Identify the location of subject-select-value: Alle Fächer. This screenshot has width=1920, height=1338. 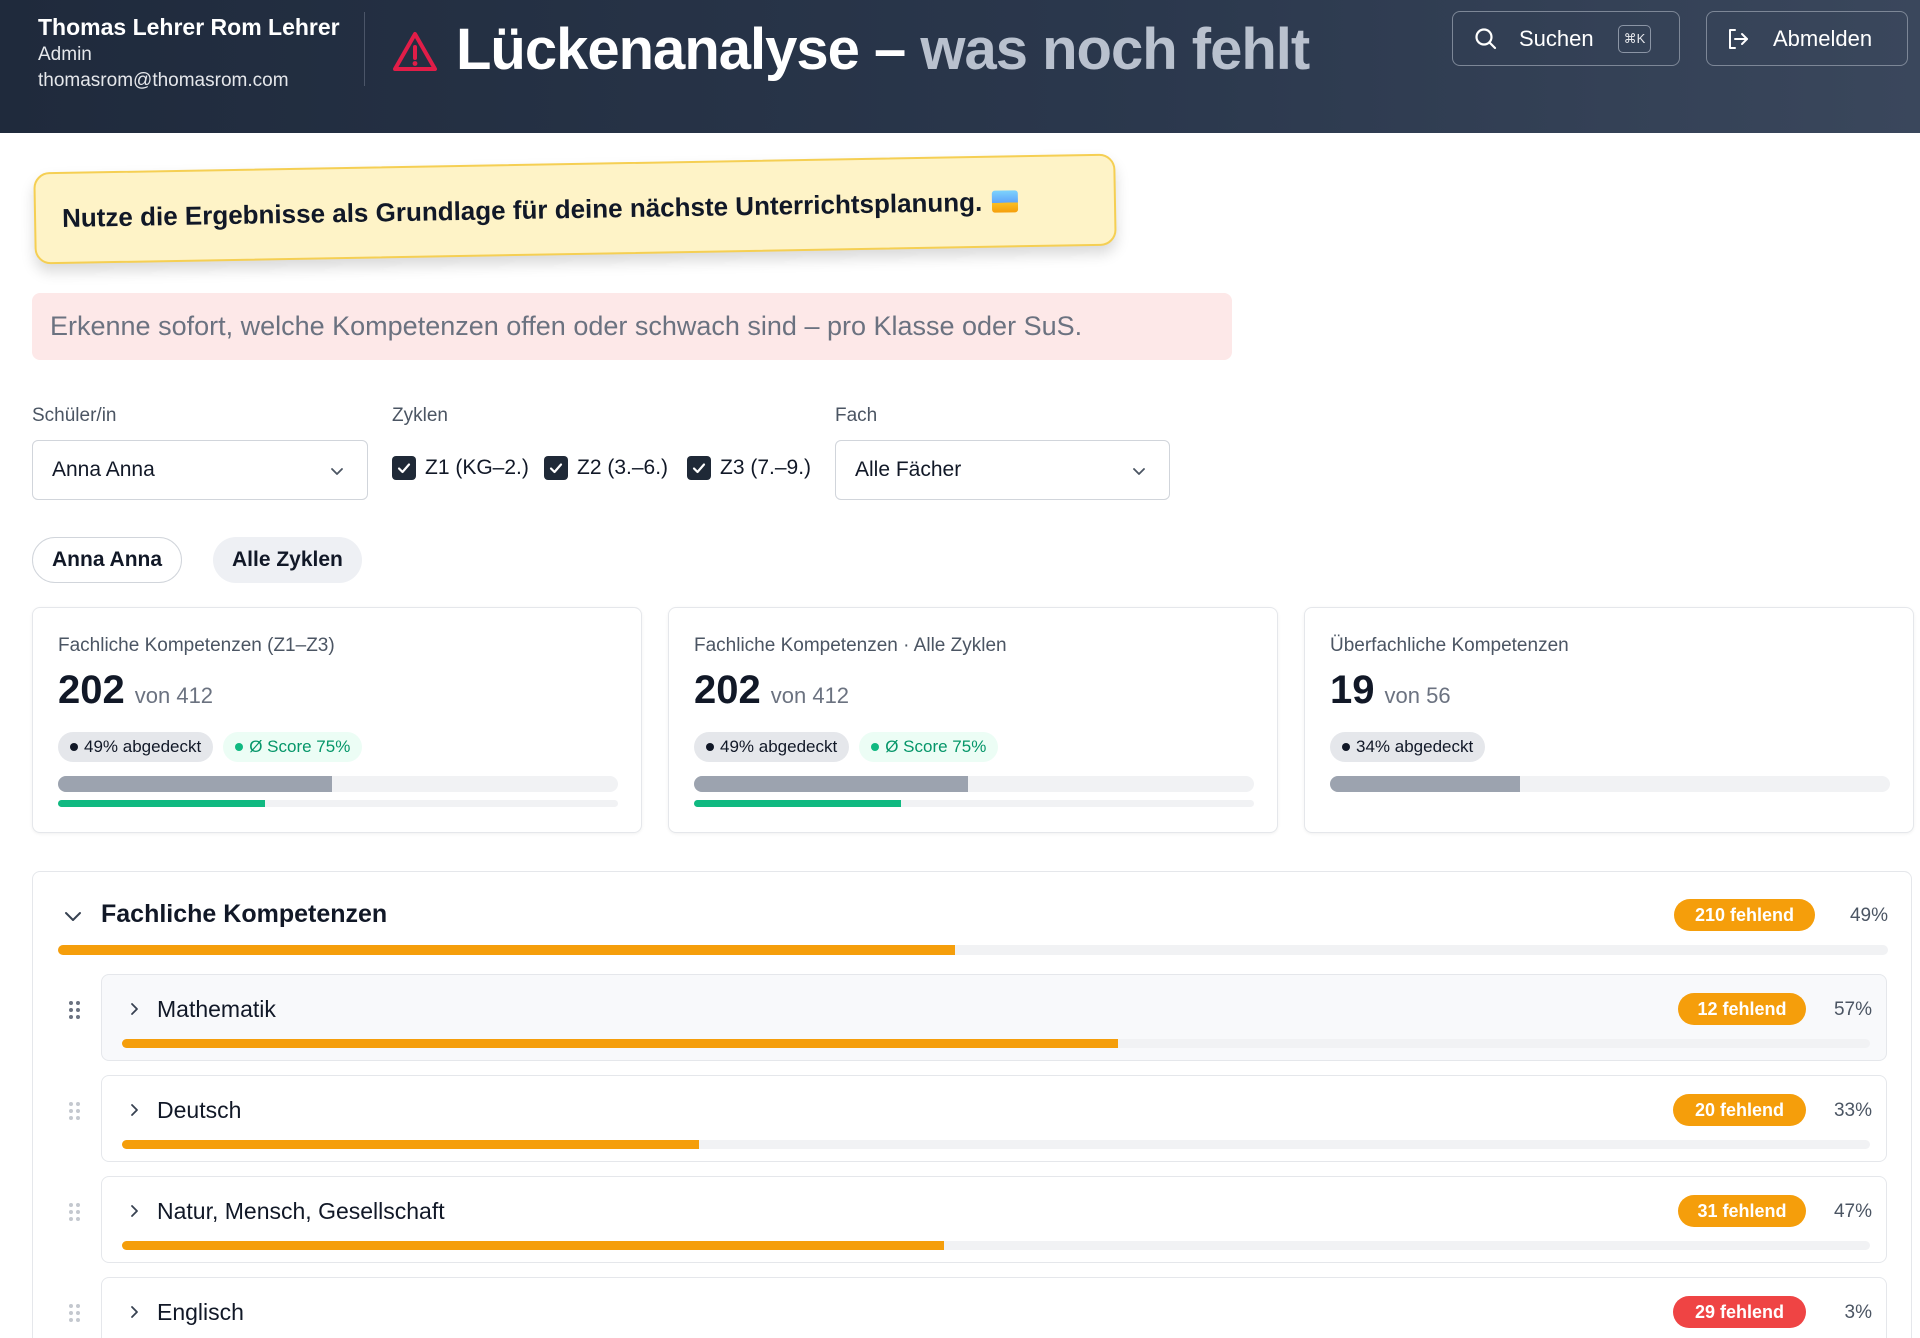
(908, 469).